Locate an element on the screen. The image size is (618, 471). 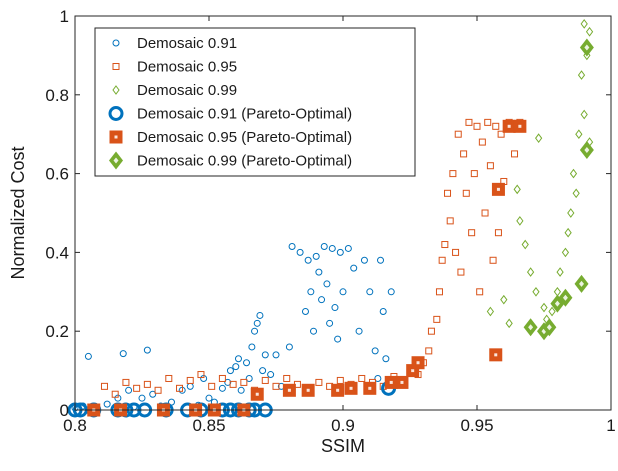
x-tick-label: 0.8 is located at coordinates (75, 425).